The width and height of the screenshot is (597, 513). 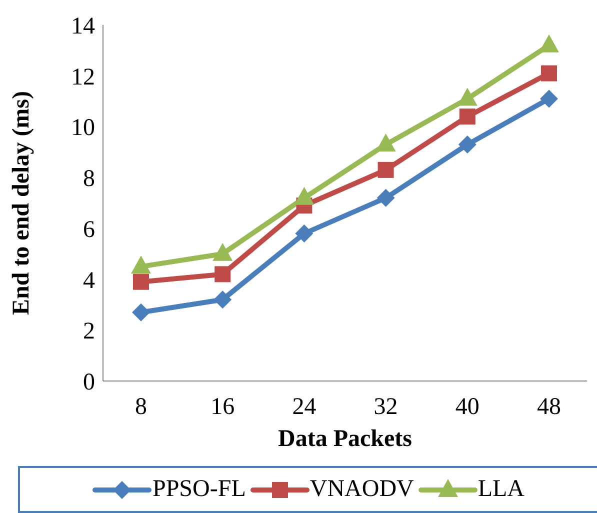 What do you see at coordinates (198, 489) in the screenshot?
I see `legend-label: PPSO-FL` at bounding box center [198, 489].